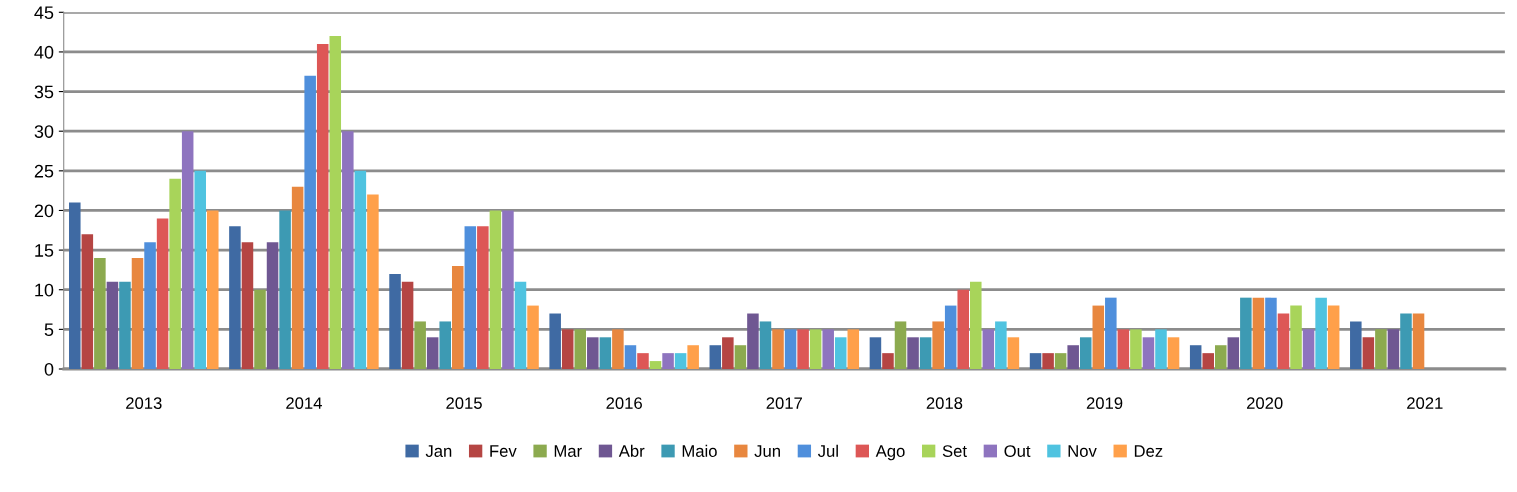 The image size is (1517, 492). I want to click on legend-label: Mar, so click(568, 451).